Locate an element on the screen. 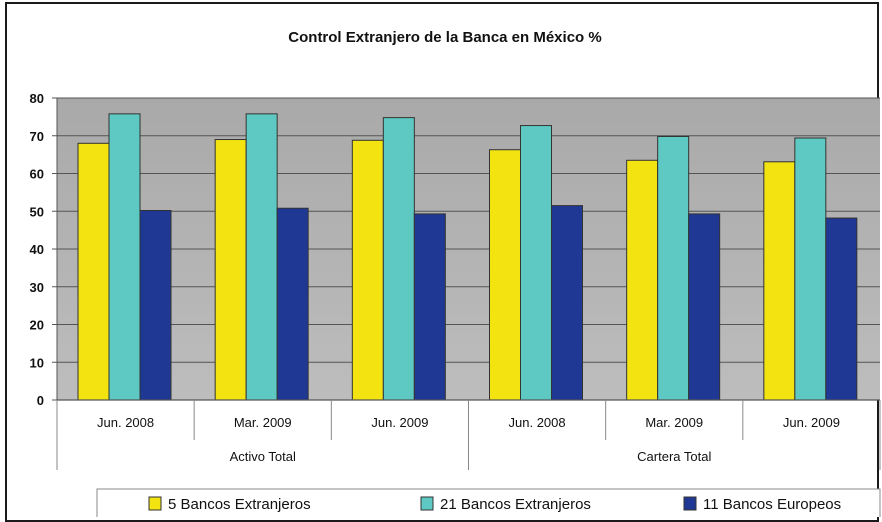 The width and height of the screenshot is (882, 522). y-tick-label: 80 is located at coordinates (37, 98).